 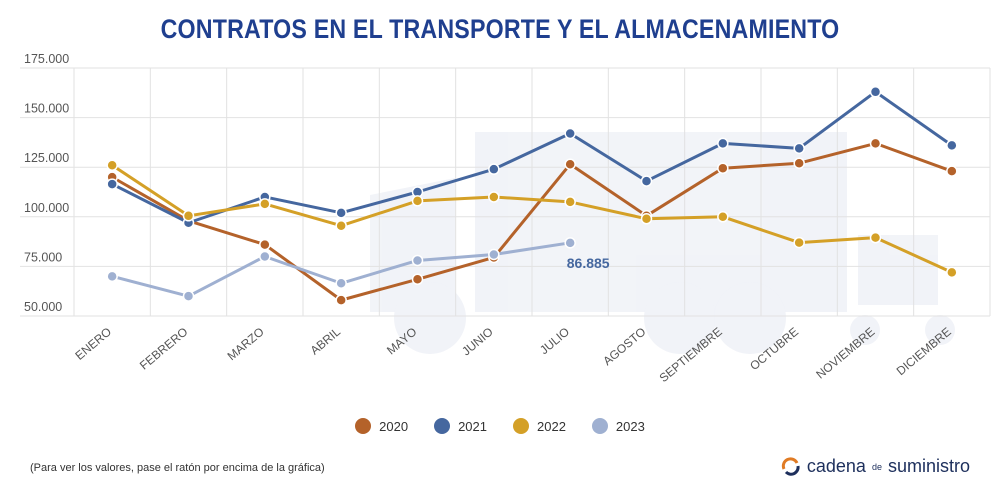 I want to click on legend: 2020 2021 2022 2023, so click(x=500, y=426).